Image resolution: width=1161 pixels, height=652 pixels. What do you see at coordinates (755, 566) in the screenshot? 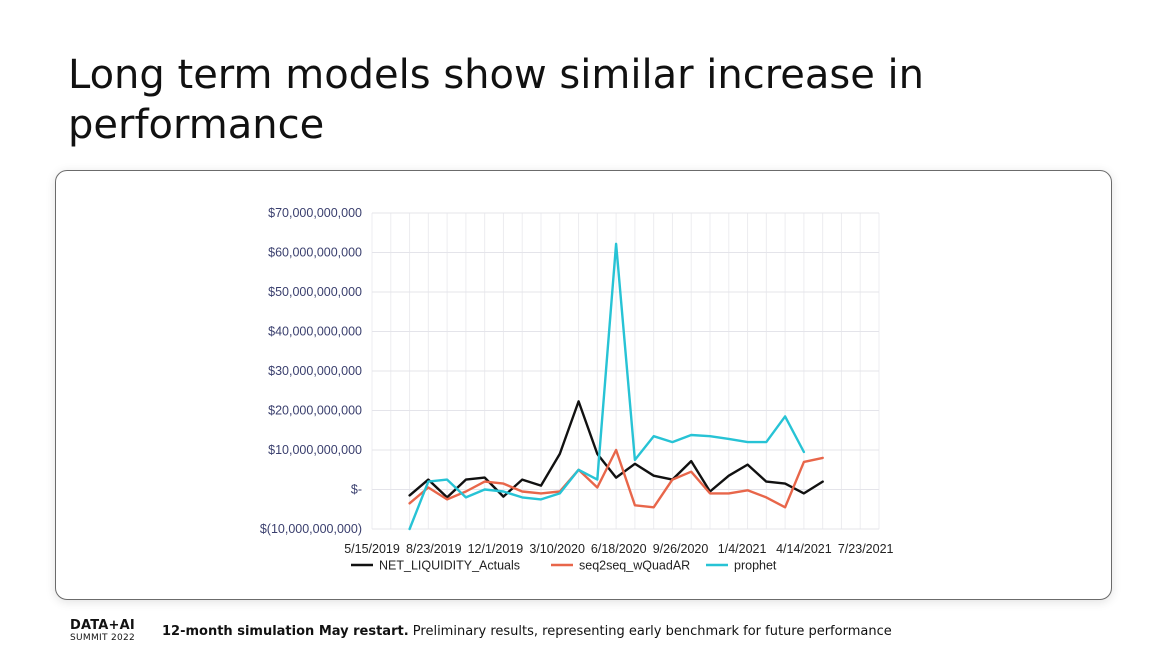
I see `legend-label: prophet` at bounding box center [755, 566].